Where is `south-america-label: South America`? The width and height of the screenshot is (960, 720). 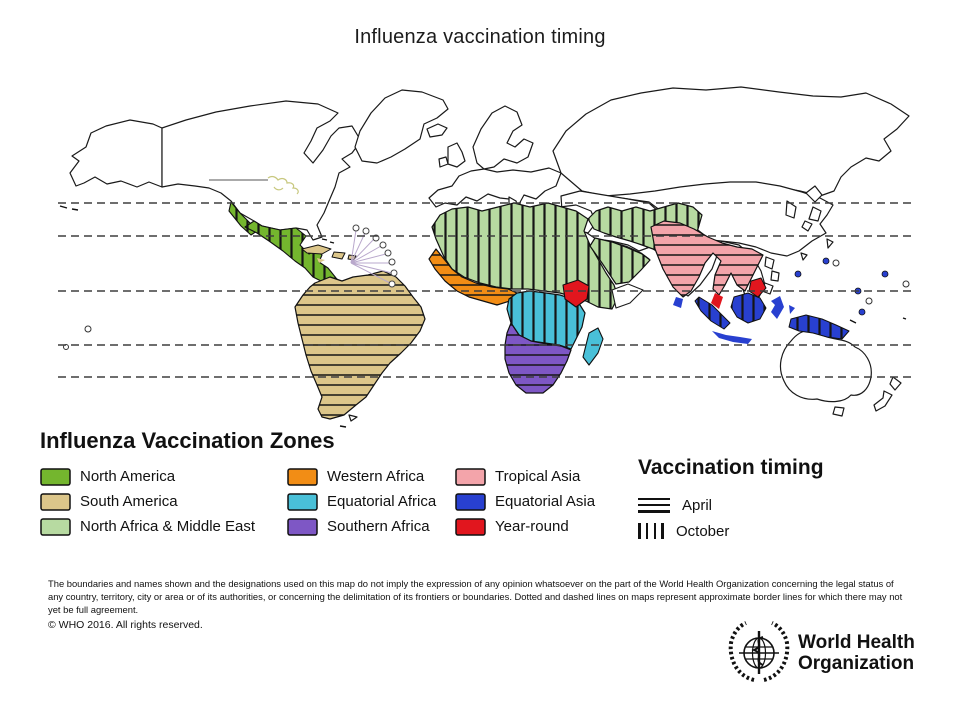 south-america-label: South America is located at coordinates (129, 501).